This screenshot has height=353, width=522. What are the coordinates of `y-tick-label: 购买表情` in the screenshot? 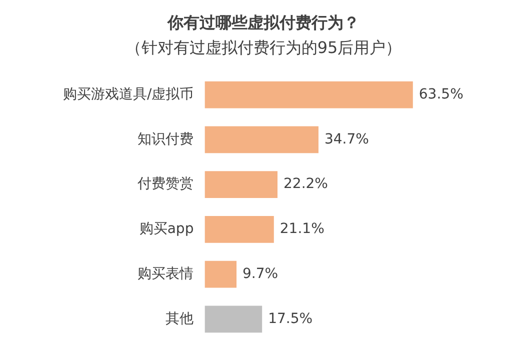 It's located at (166, 274).